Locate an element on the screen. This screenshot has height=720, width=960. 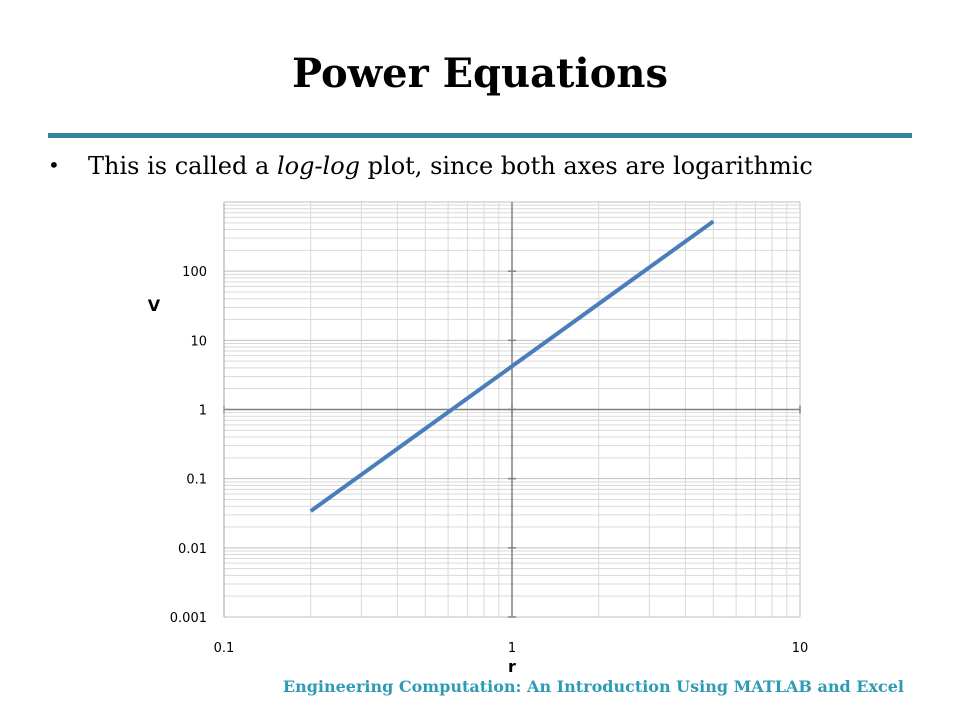
y-tick-label: 100 is located at coordinates (194, 272).